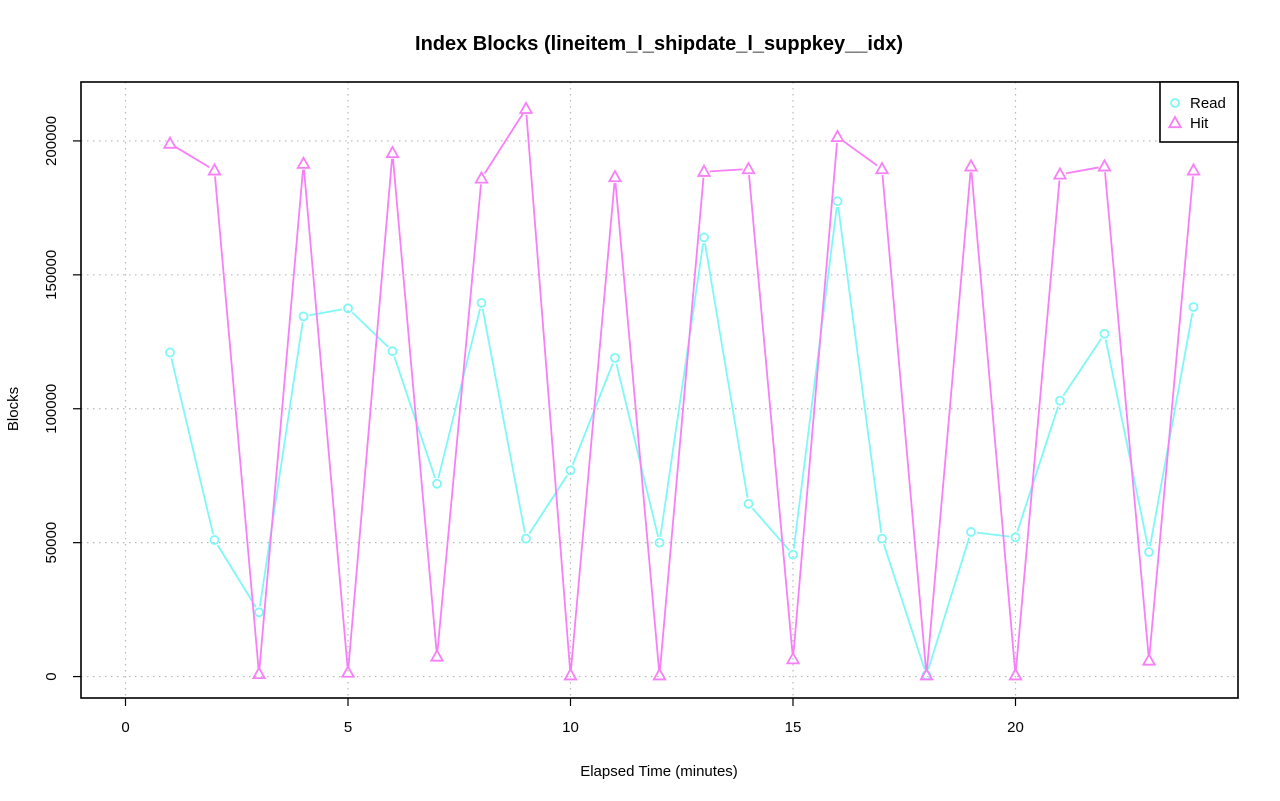  Describe the element at coordinates (51, 141) in the screenshot. I see `y-tick-label: 200000` at that location.